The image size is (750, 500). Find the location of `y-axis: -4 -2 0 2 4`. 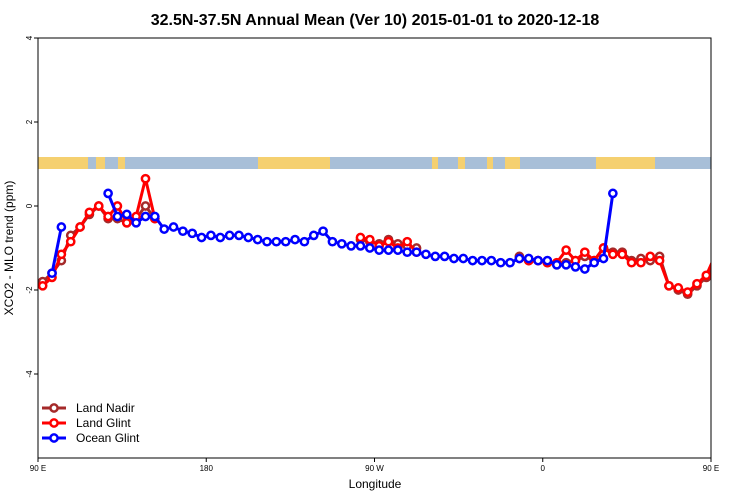

y-axis: -4 -2 0 2 4 is located at coordinates (31, 206).